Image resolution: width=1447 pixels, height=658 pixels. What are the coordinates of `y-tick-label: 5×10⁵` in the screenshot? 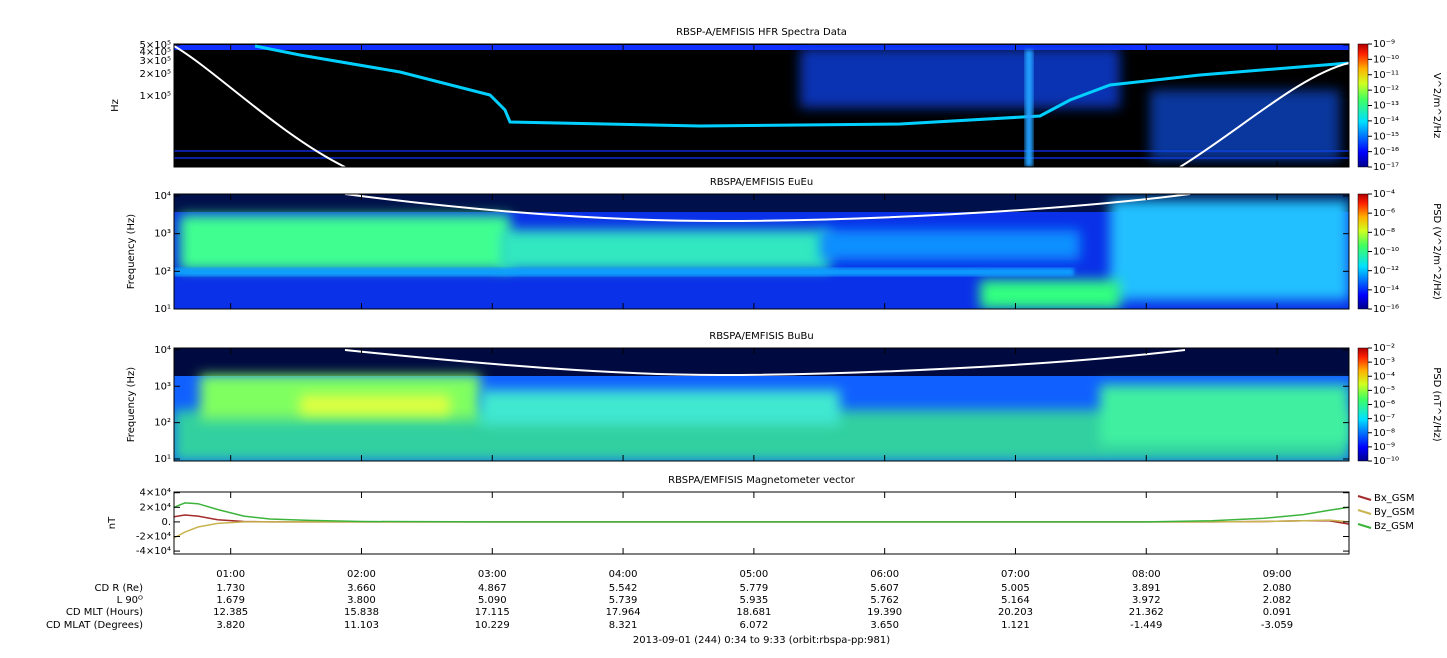 It's located at (155, 45).